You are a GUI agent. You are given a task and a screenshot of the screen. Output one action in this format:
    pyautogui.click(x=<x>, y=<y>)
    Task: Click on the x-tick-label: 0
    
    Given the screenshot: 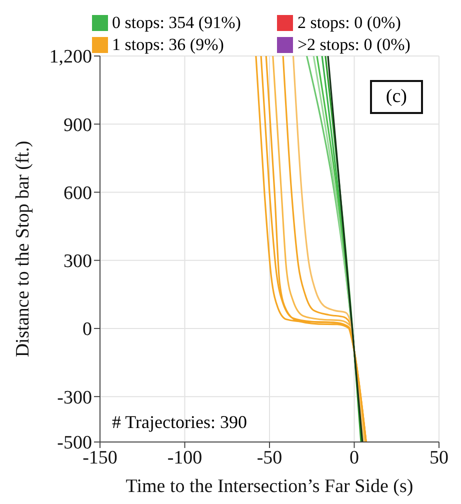 What is the action you would take?
    pyautogui.click(x=354, y=457)
    